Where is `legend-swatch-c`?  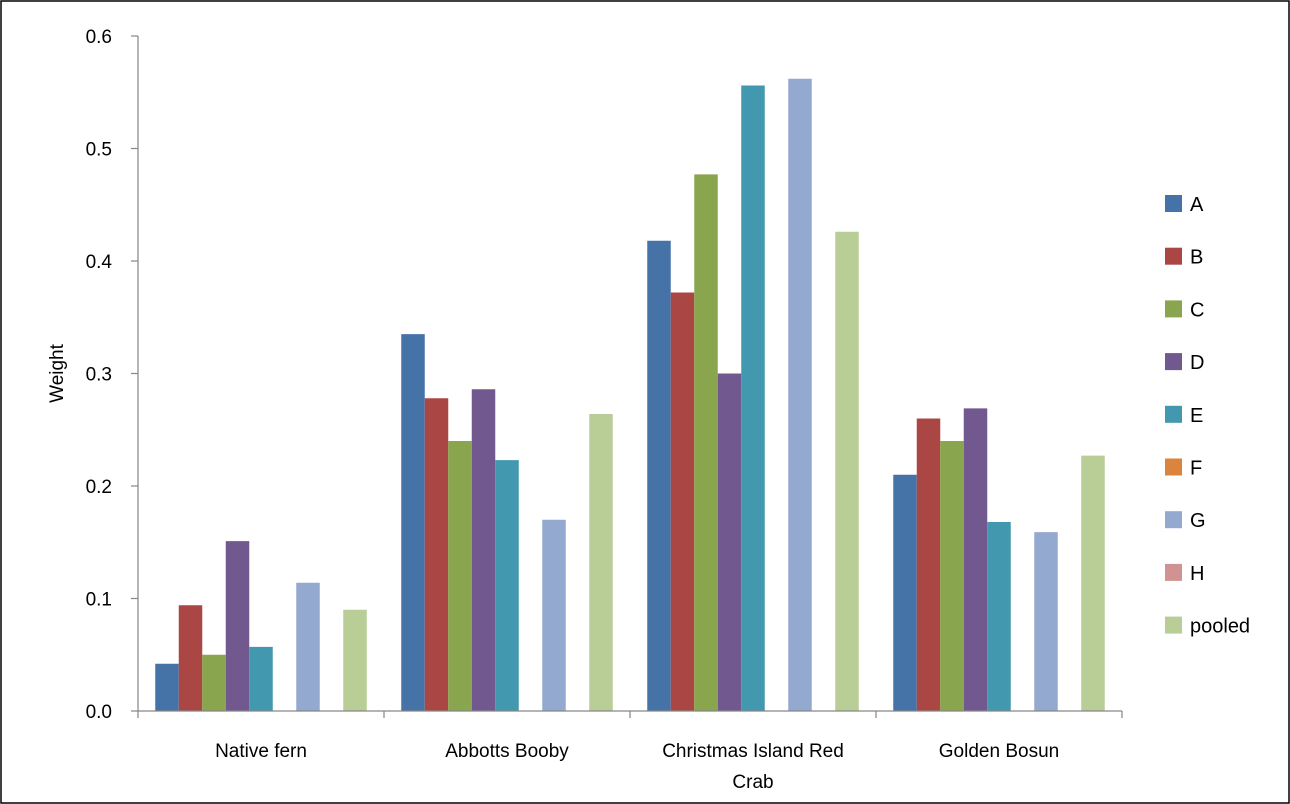
legend-swatch-c is located at coordinates (1173, 309).